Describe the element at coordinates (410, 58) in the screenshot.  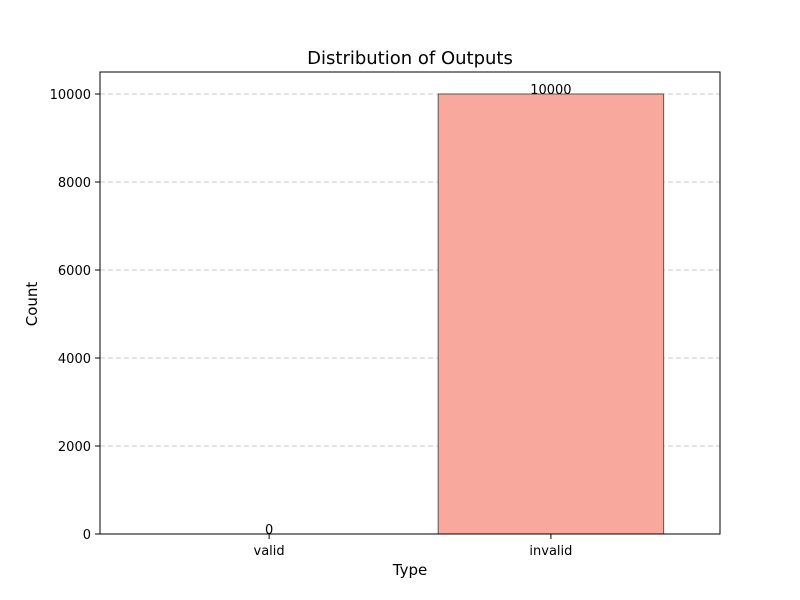
I see `chart-title: Distribution of Outputs` at that location.